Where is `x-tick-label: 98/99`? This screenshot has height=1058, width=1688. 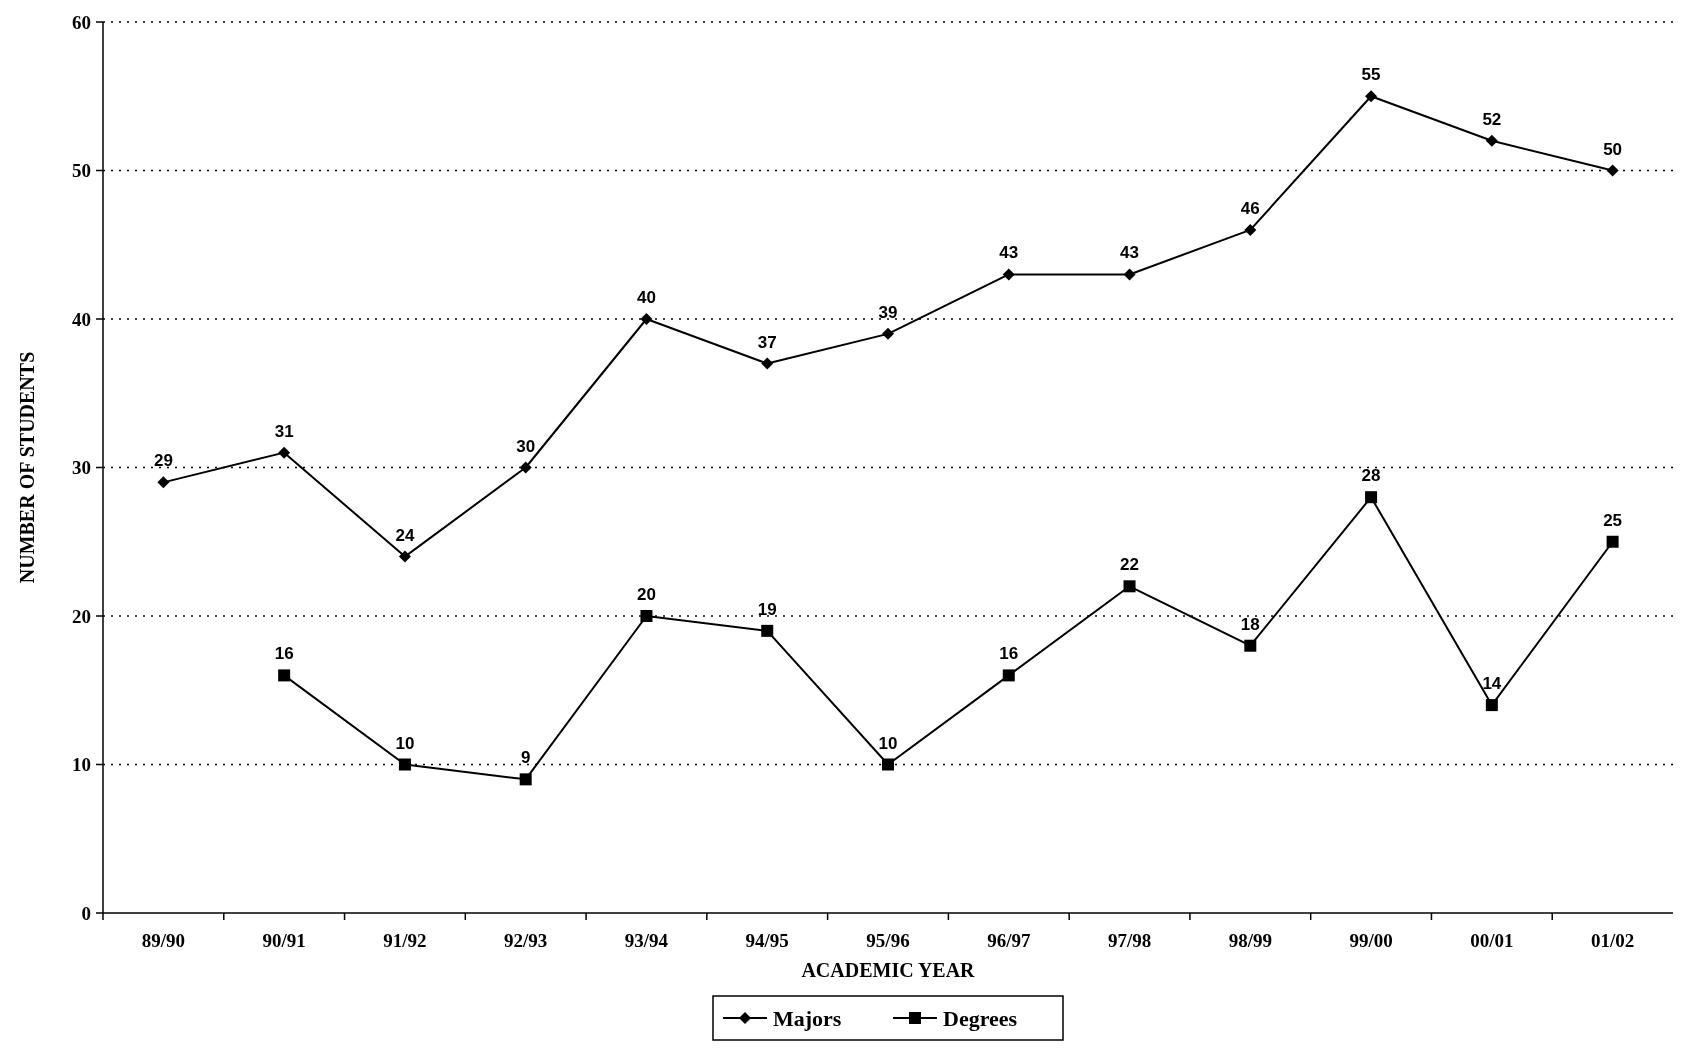 x-tick-label: 98/99 is located at coordinates (1250, 940).